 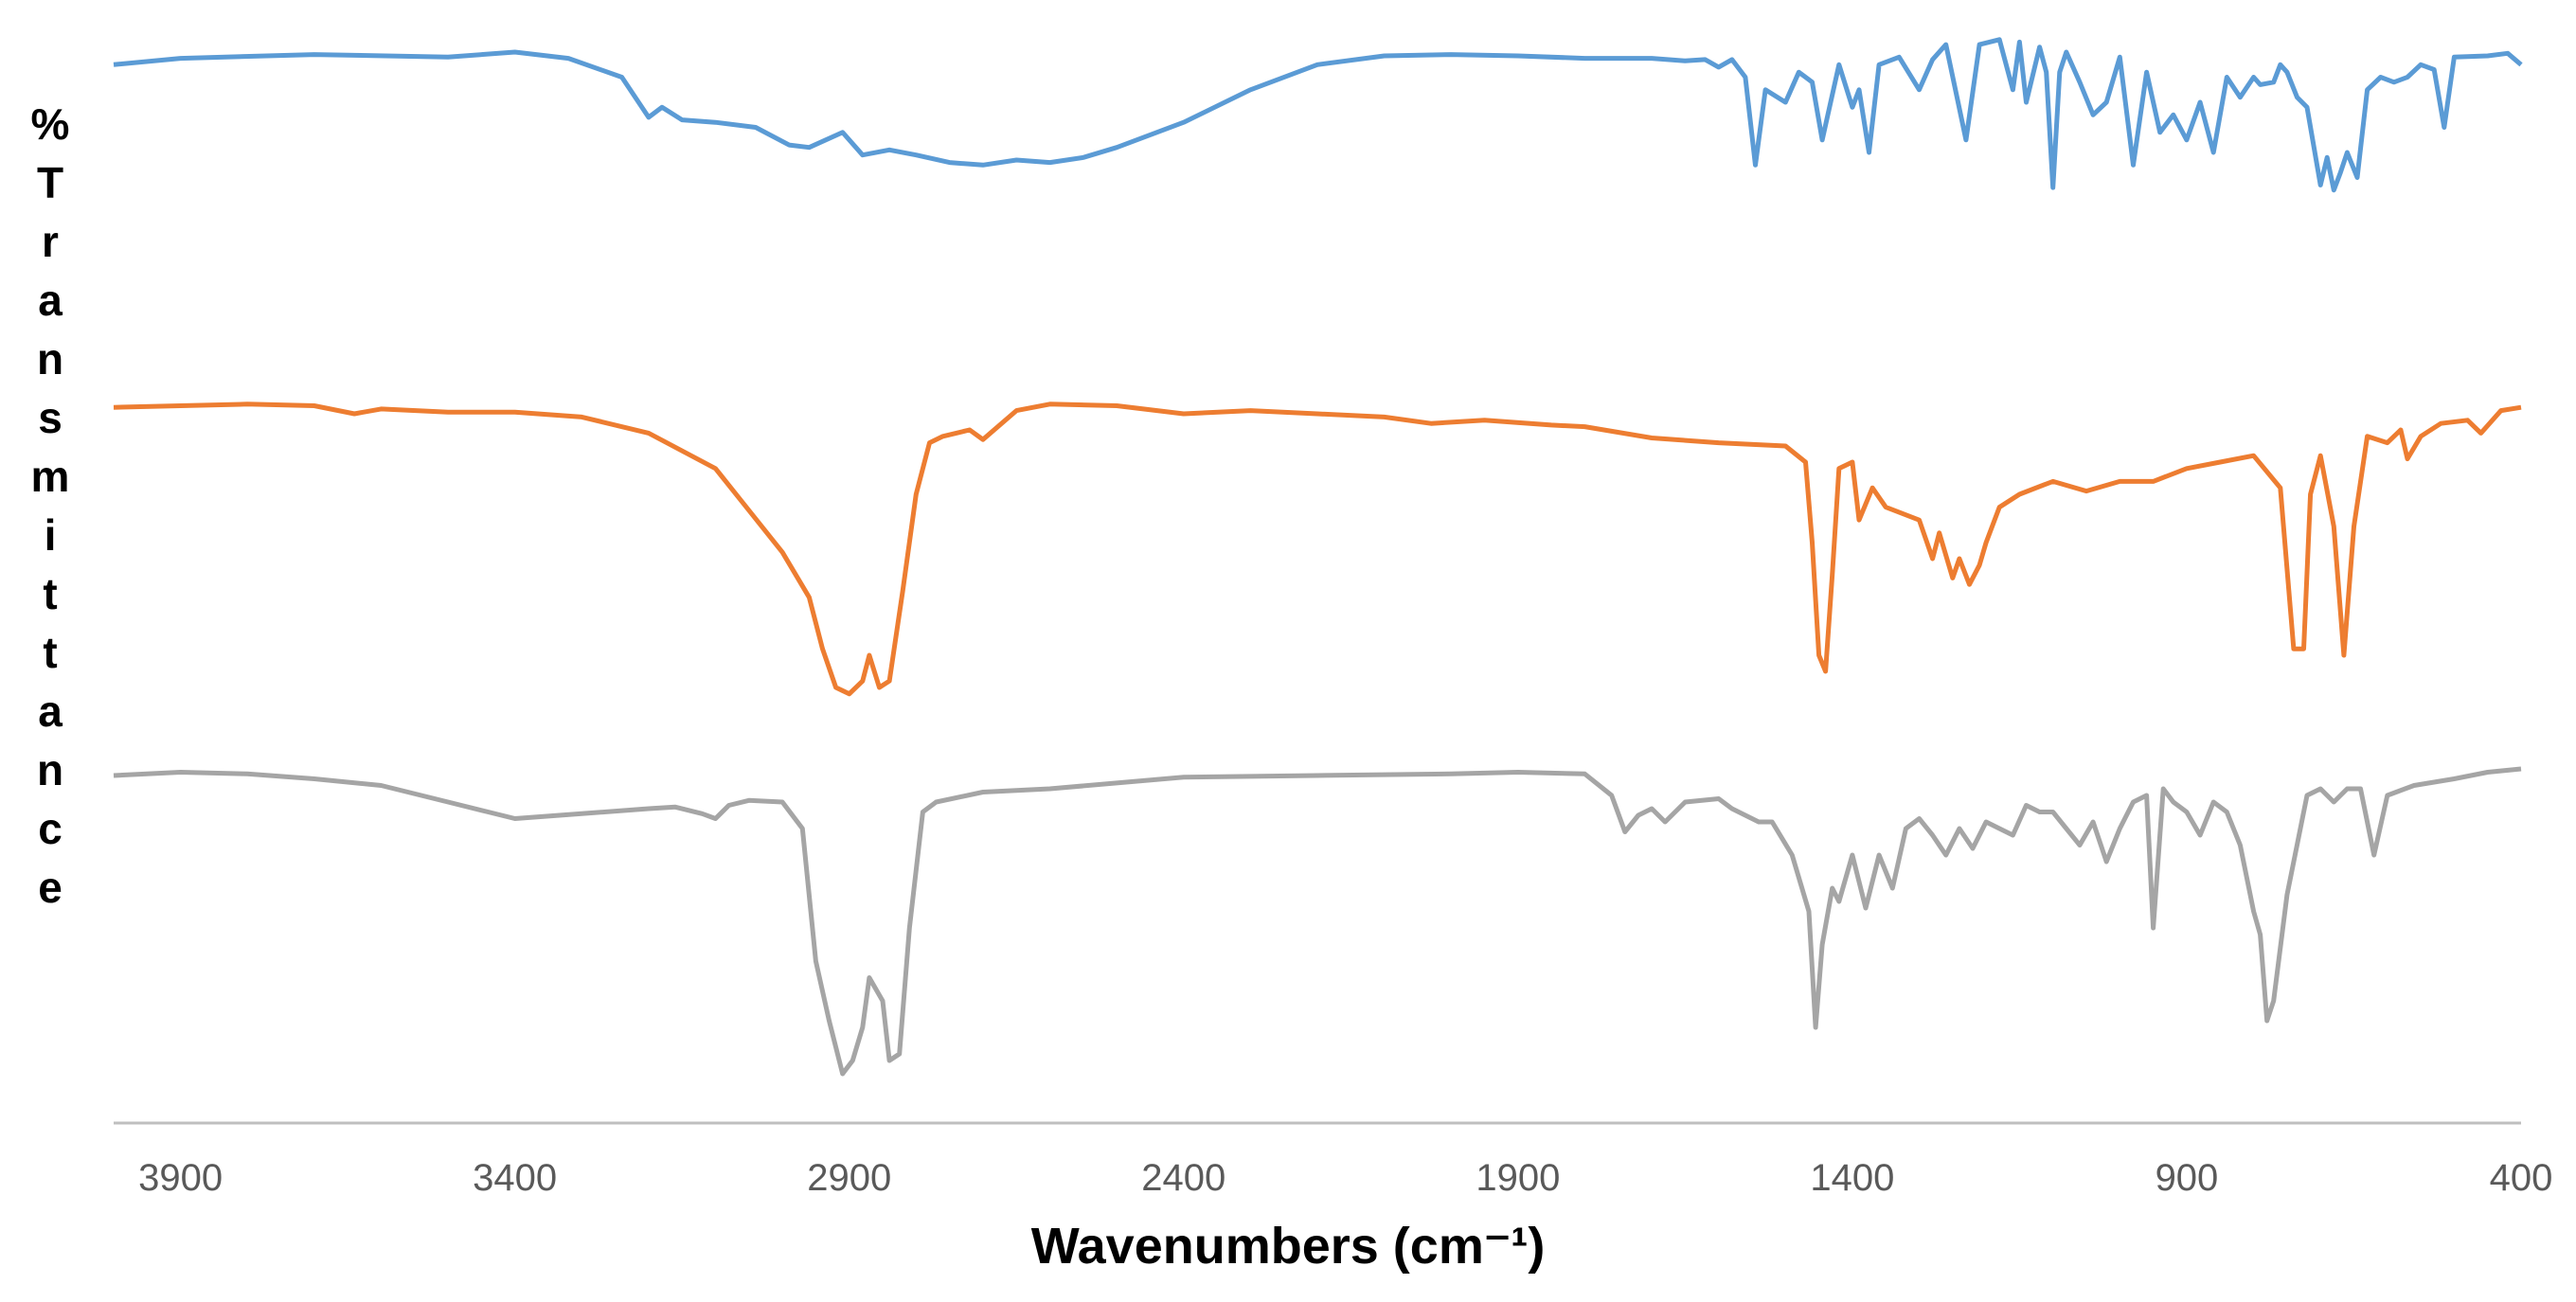 I want to click on x-tick-label: 3400, so click(x=515, y=1178).